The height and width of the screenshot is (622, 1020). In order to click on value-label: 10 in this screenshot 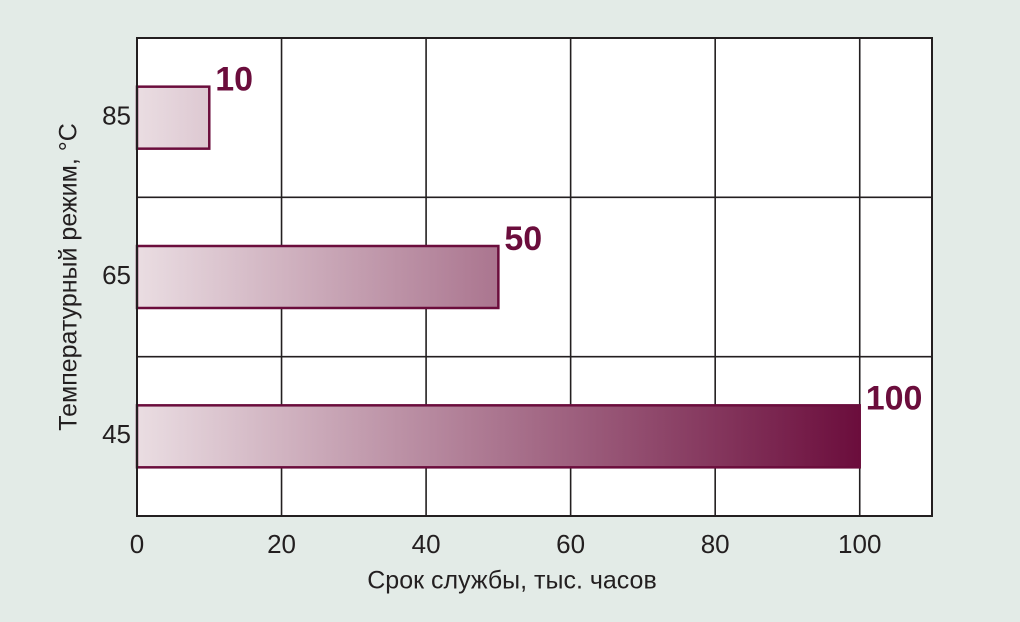, I will do `click(234, 80)`.